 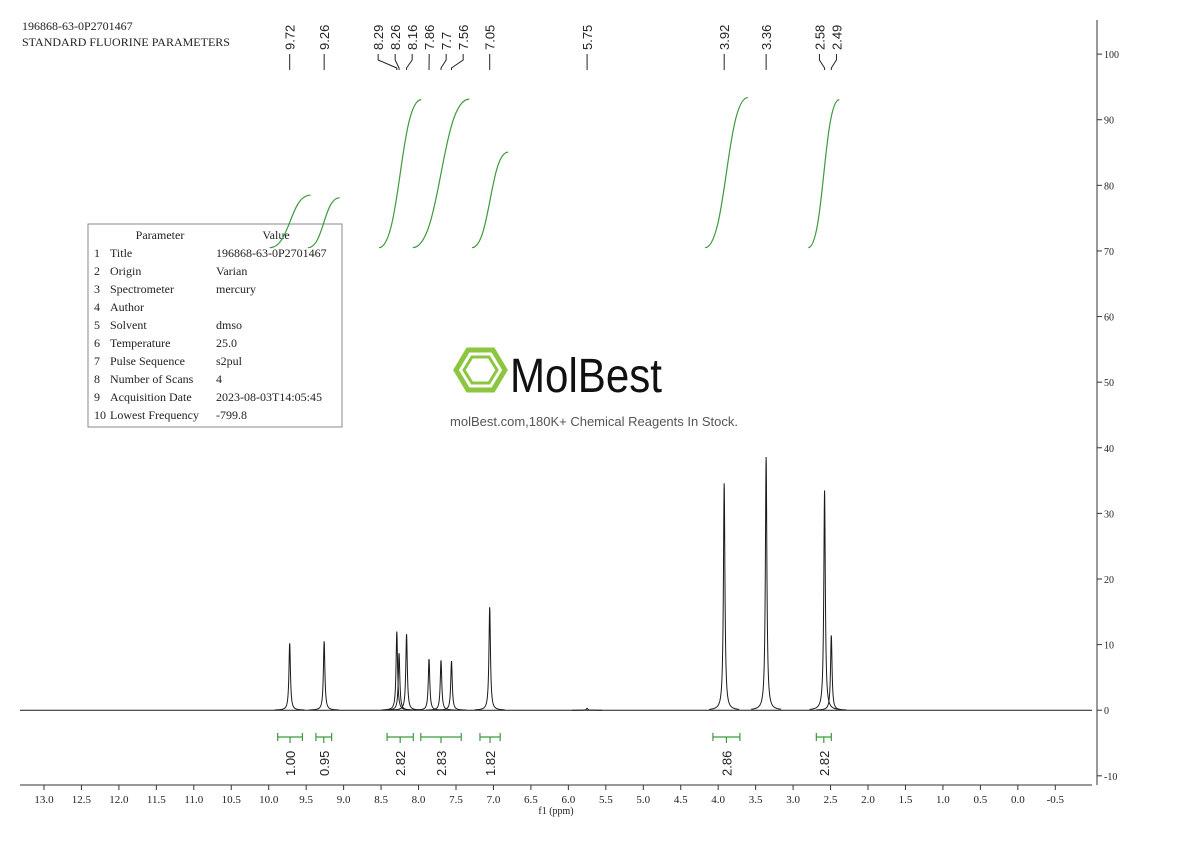 What do you see at coordinates (419, 800) in the screenshot?
I see `x-tick-label: 8.0` at bounding box center [419, 800].